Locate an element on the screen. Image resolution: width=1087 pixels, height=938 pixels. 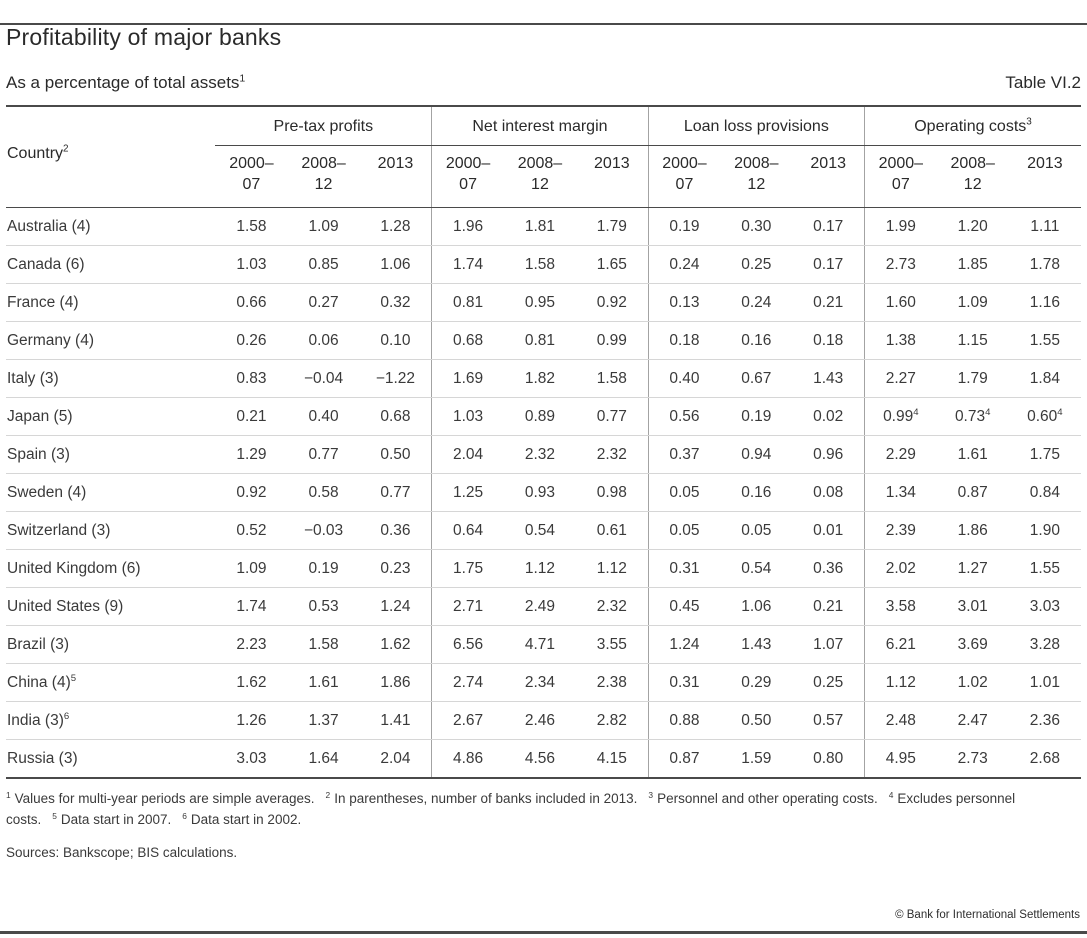
value-cell: 0.604 is located at coordinates (1044, 416).